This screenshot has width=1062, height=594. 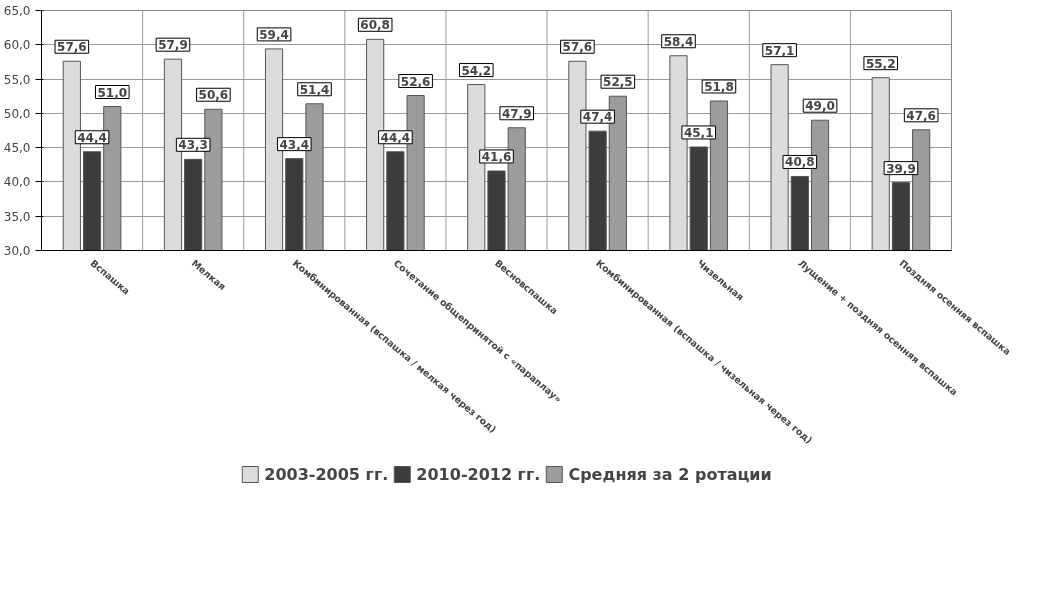 I want to click on y-tick-label: 60,0, so click(x=17, y=45).